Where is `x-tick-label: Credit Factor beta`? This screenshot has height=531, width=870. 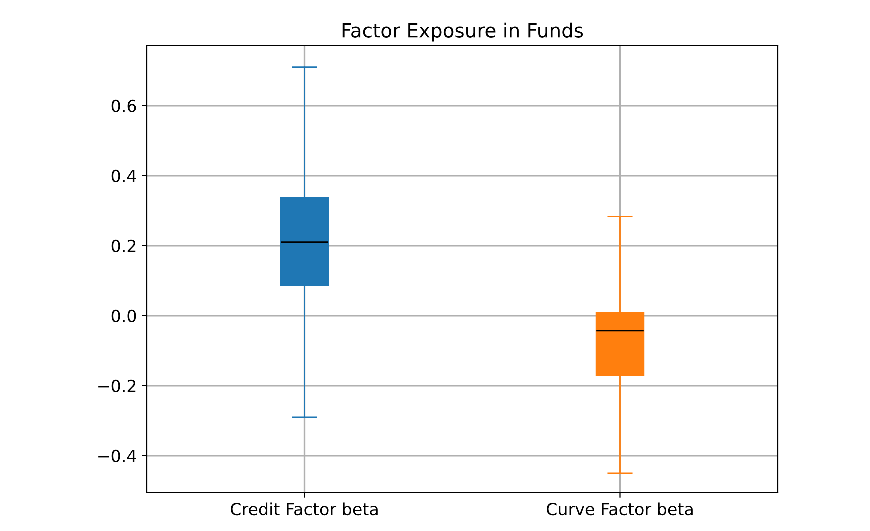
x-tick-label: Credit Factor beta is located at coordinates (304, 509).